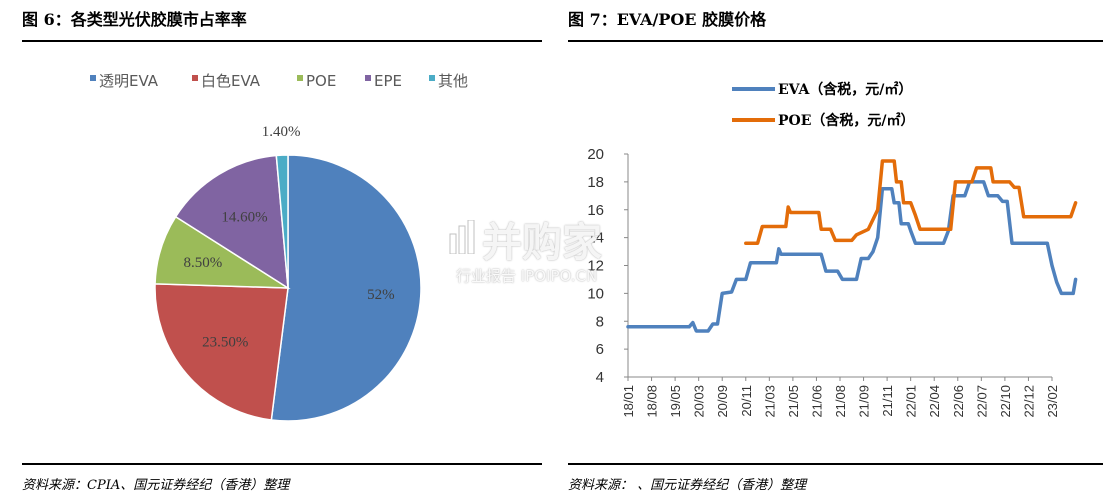 This screenshot has height=499, width=1105. I want to click on left-bottom-rule, so click(282, 464).